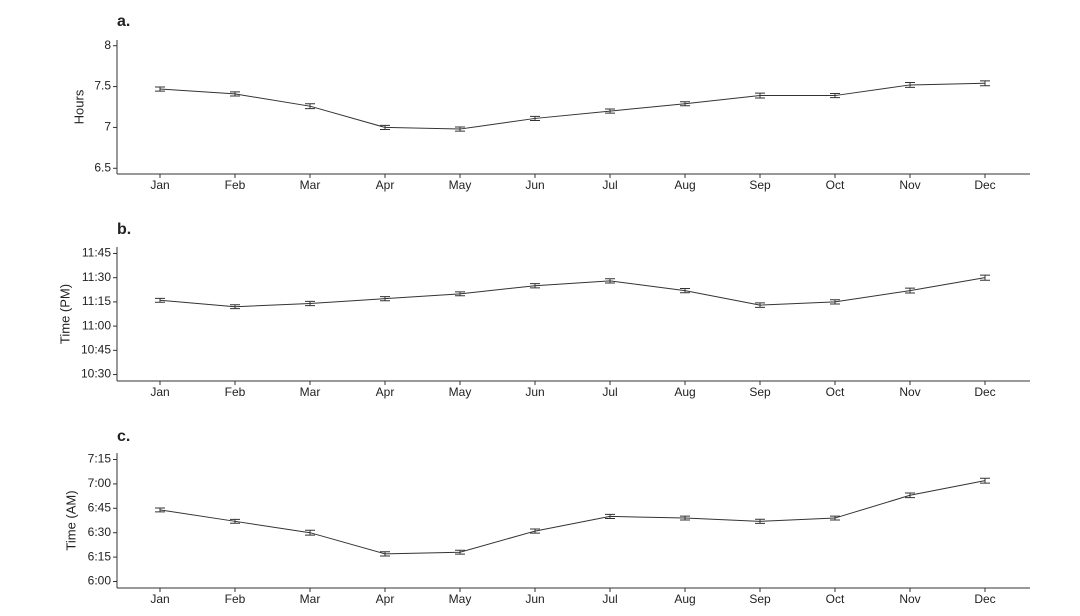 The width and height of the screenshot is (1080, 616). I want to click on y-tick-label: 11:45, so click(96, 253).